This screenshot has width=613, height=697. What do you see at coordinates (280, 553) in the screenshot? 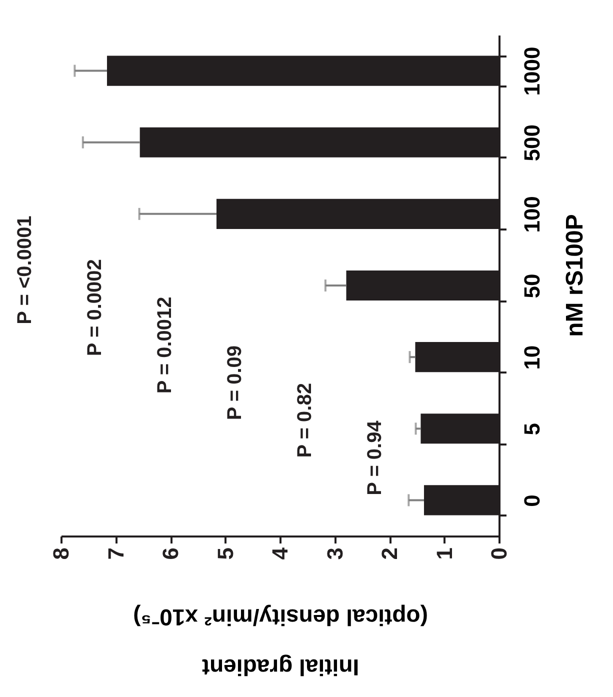
I see `x-tick-label: 4` at bounding box center [280, 553].